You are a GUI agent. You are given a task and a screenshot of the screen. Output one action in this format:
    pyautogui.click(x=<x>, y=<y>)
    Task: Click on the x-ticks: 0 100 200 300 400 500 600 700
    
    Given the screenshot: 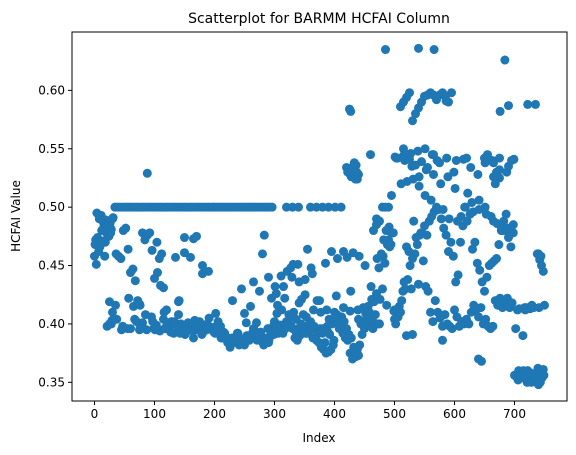 What is the action you would take?
    pyautogui.click(x=308, y=411)
    